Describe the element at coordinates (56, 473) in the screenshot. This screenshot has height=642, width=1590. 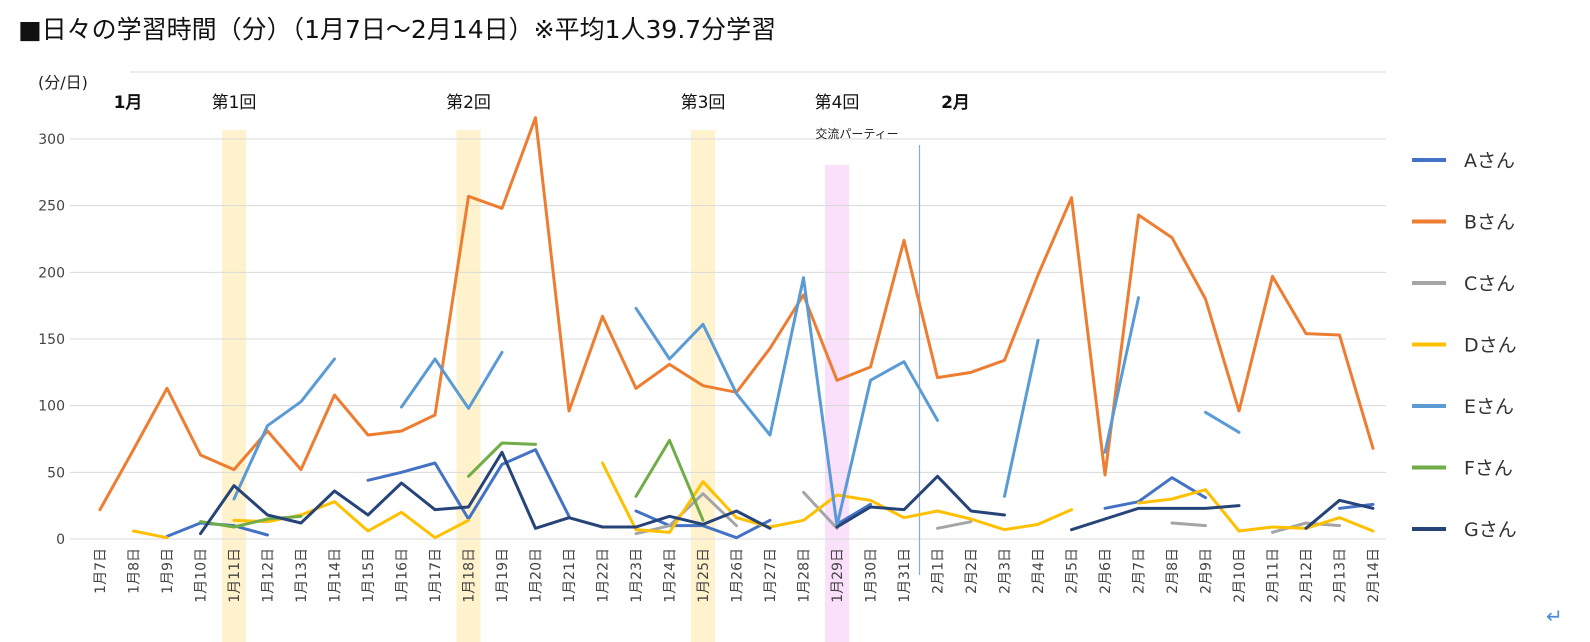
I see `y-tick-label: 50` at that location.